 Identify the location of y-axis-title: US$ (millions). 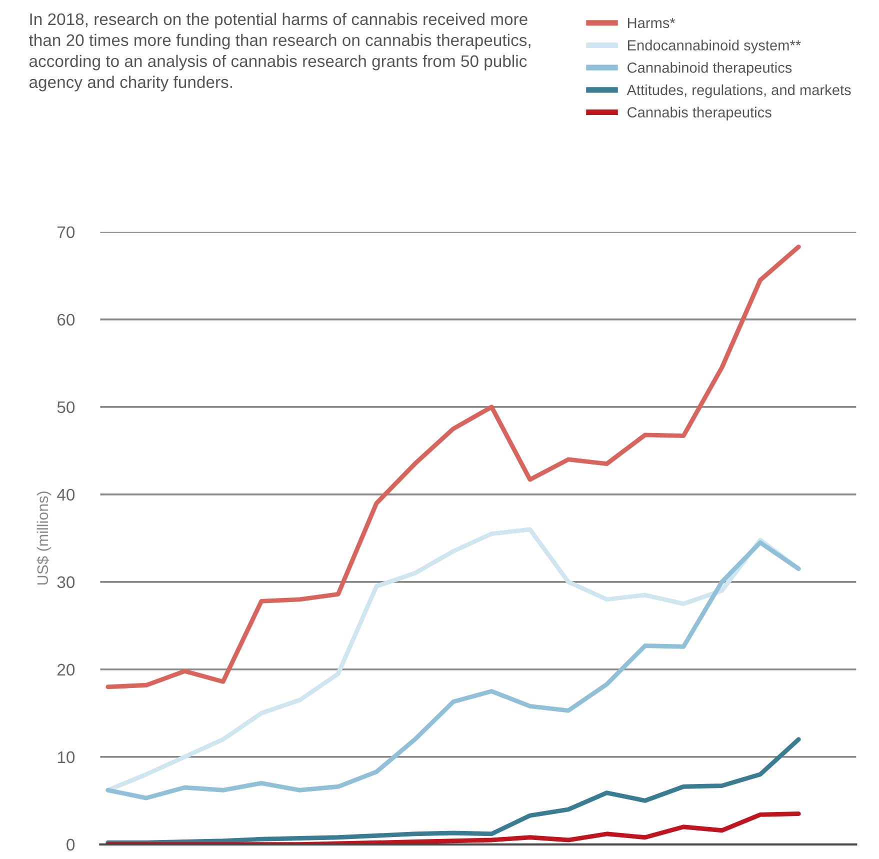
(44, 538).